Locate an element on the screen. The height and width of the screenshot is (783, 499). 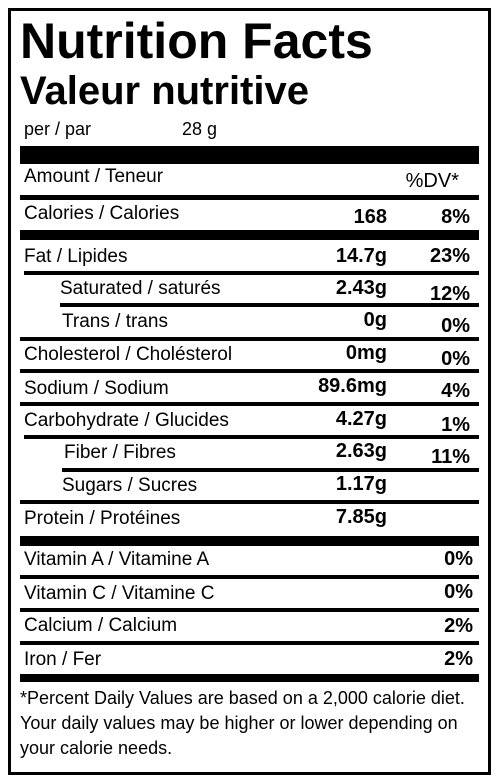
row-amount-trans: 0g is located at coordinates (375, 320).